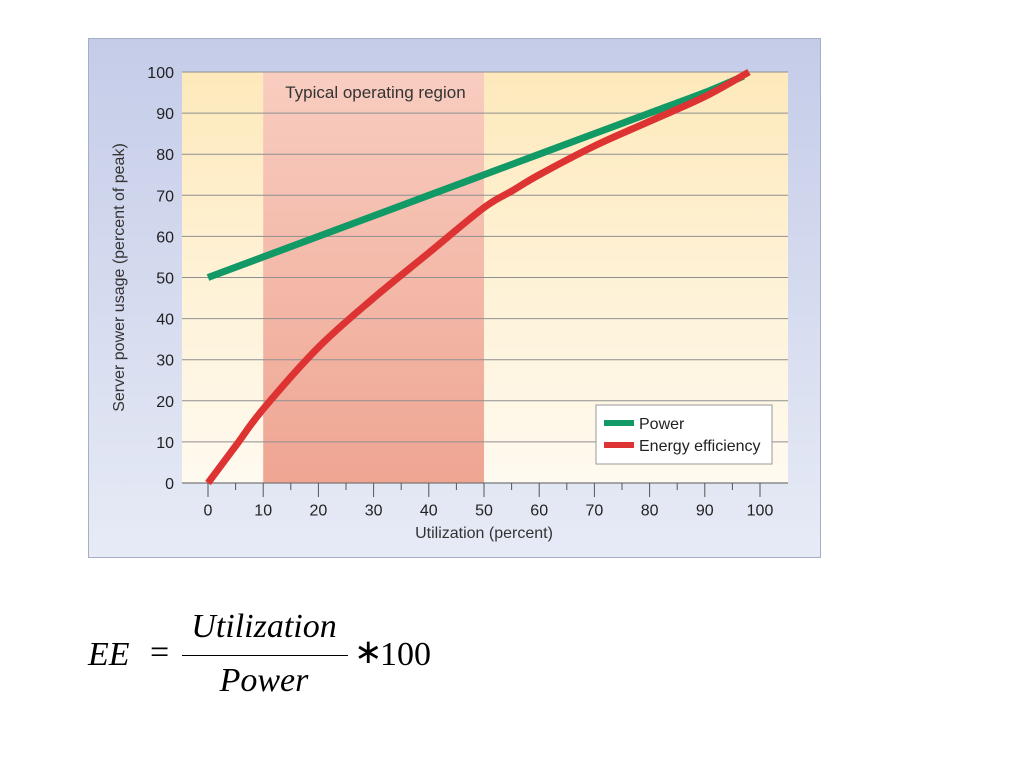 This screenshot has height=768, width=1024. I want to click on formula-operator: ∗, so click(368, 652).